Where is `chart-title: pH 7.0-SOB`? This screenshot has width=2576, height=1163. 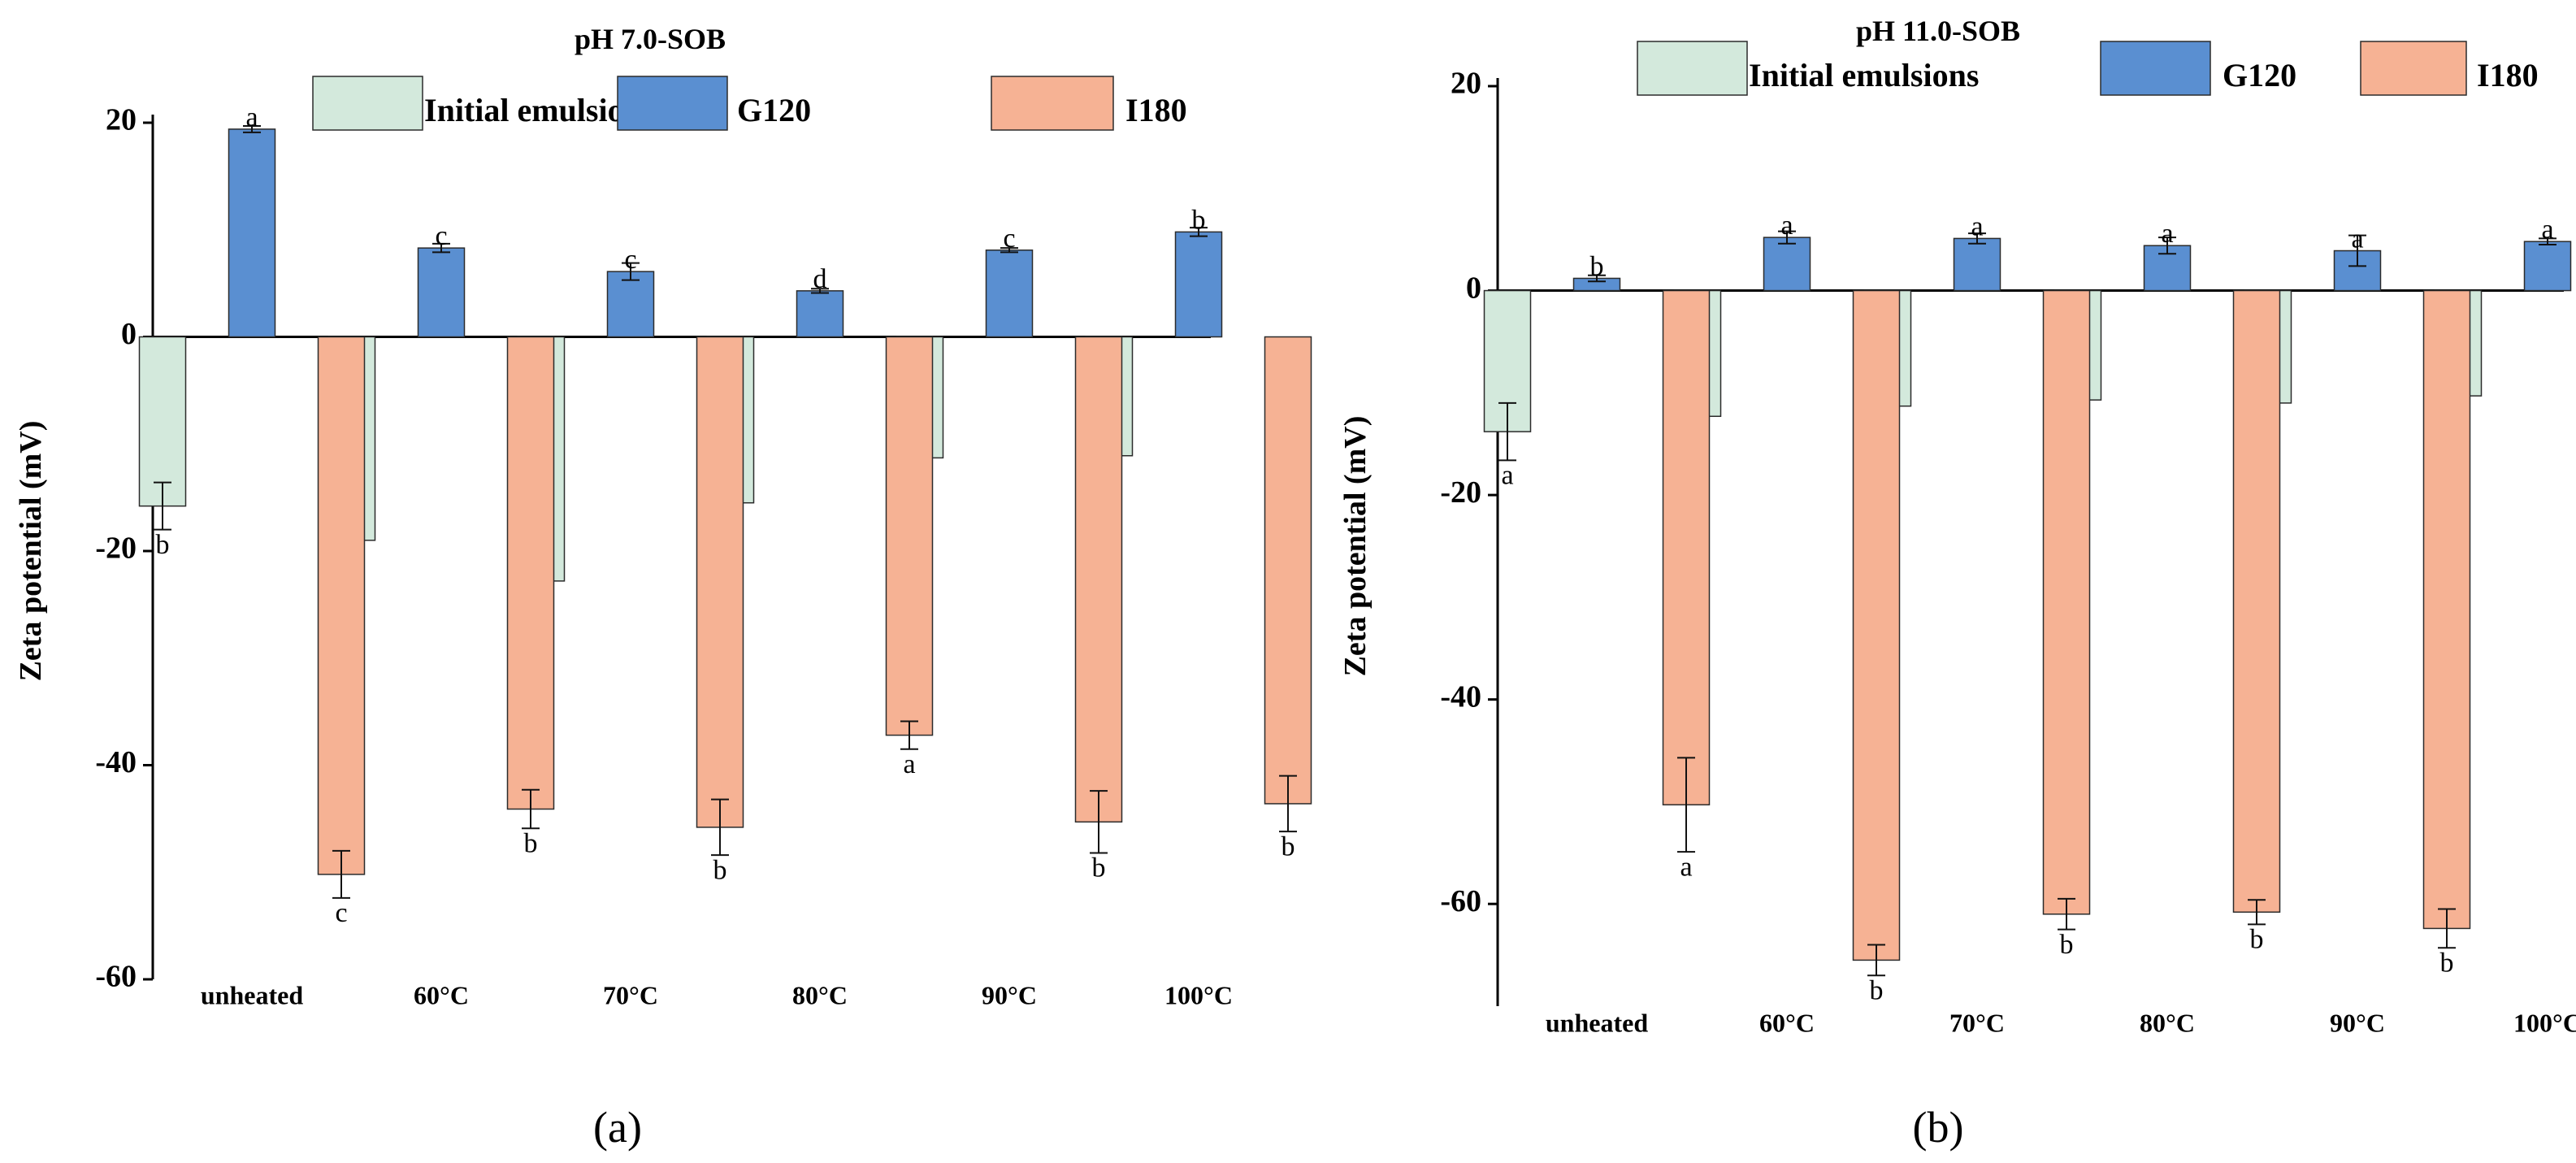 chart-title: pH 7.0-SOB is located at coordinates (650, 39).